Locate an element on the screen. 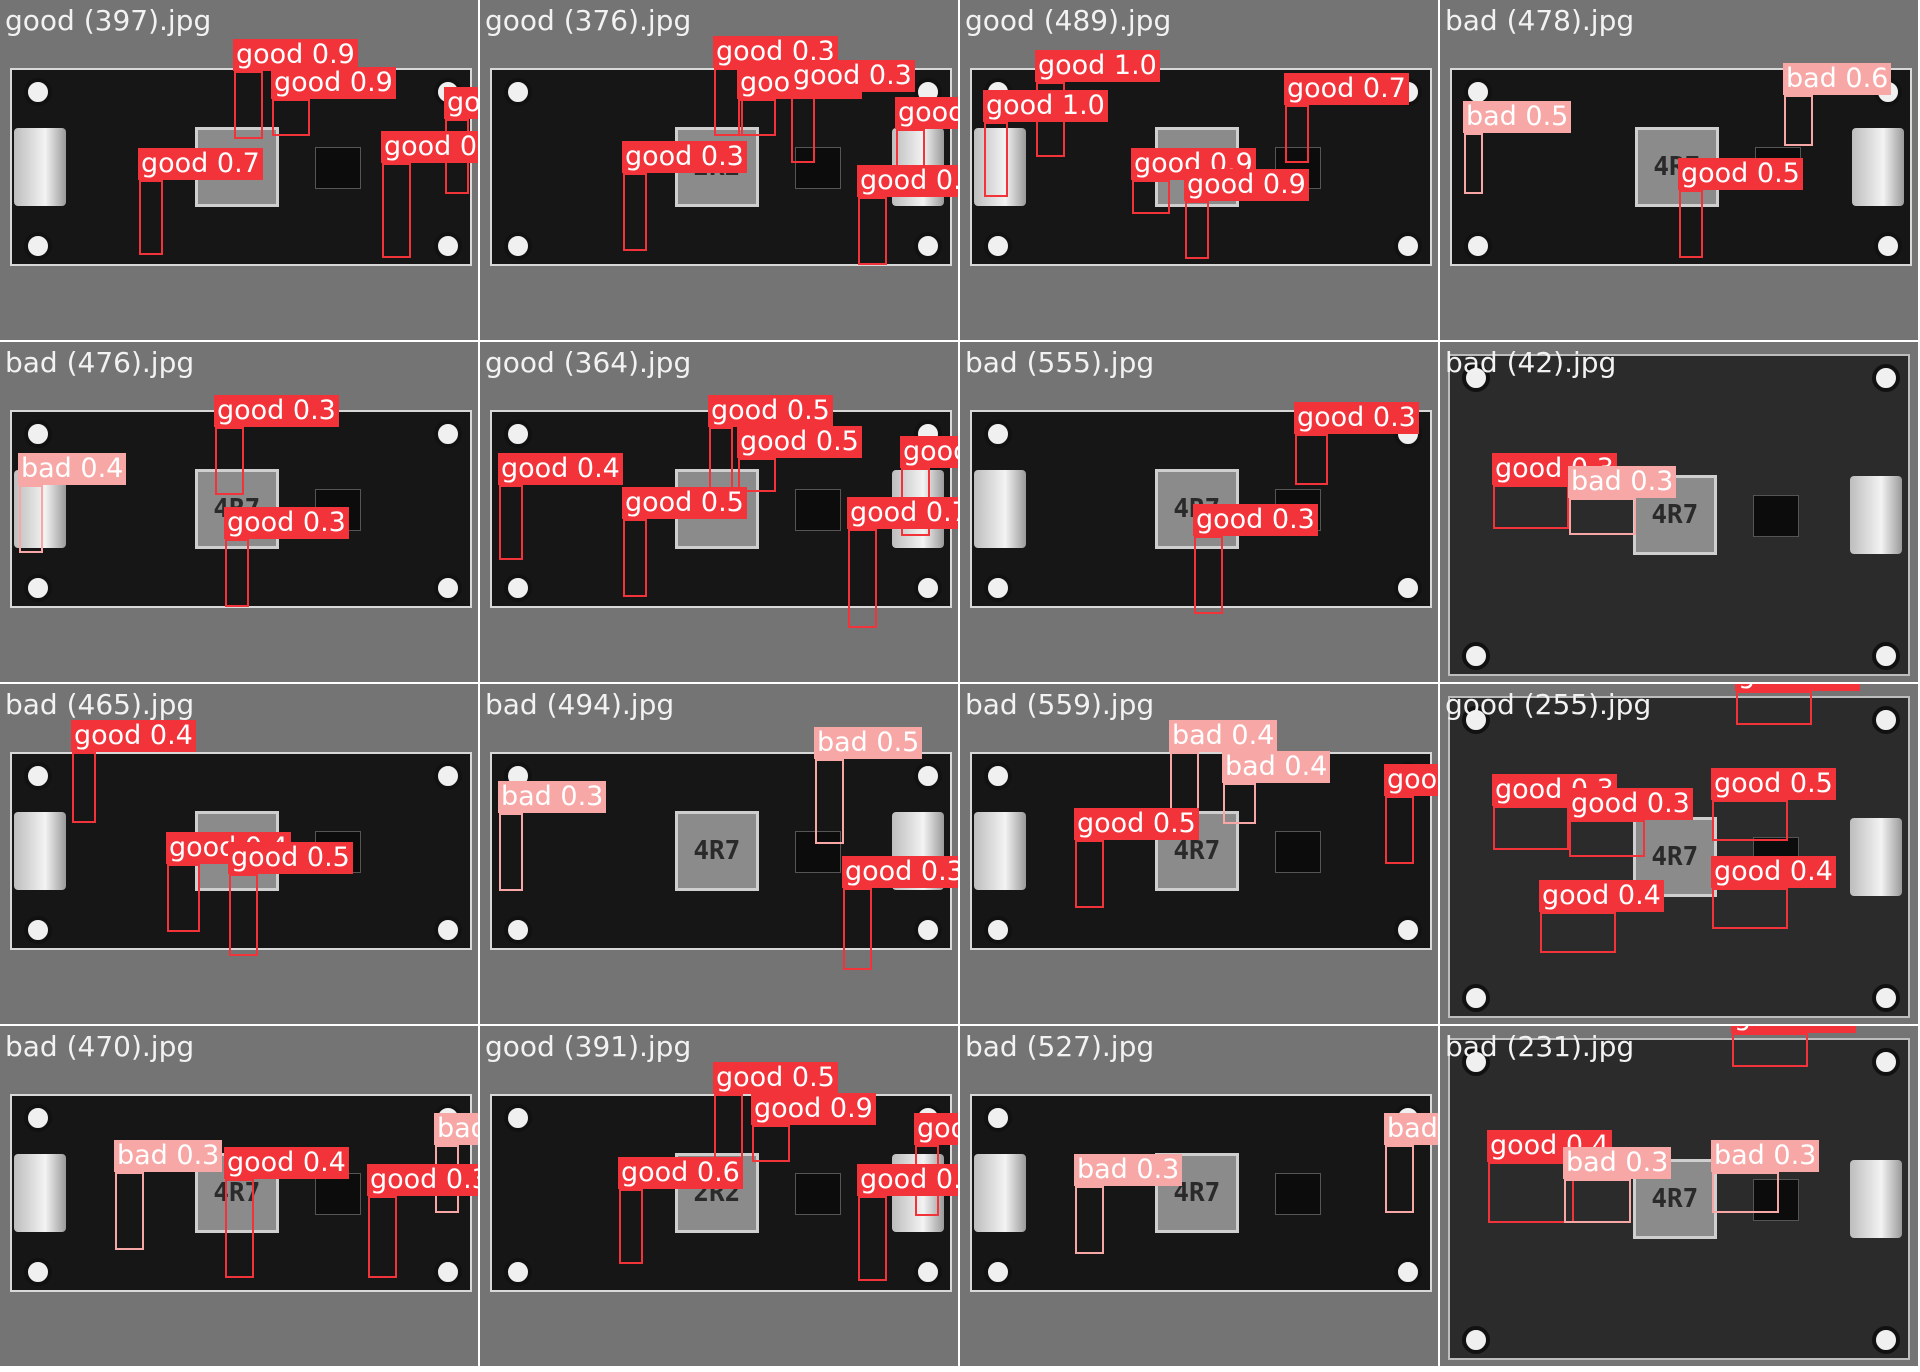 This screenshot has width=1920, height=1372. detection-good: good 1.0 is located at coordinates (1045, 143).